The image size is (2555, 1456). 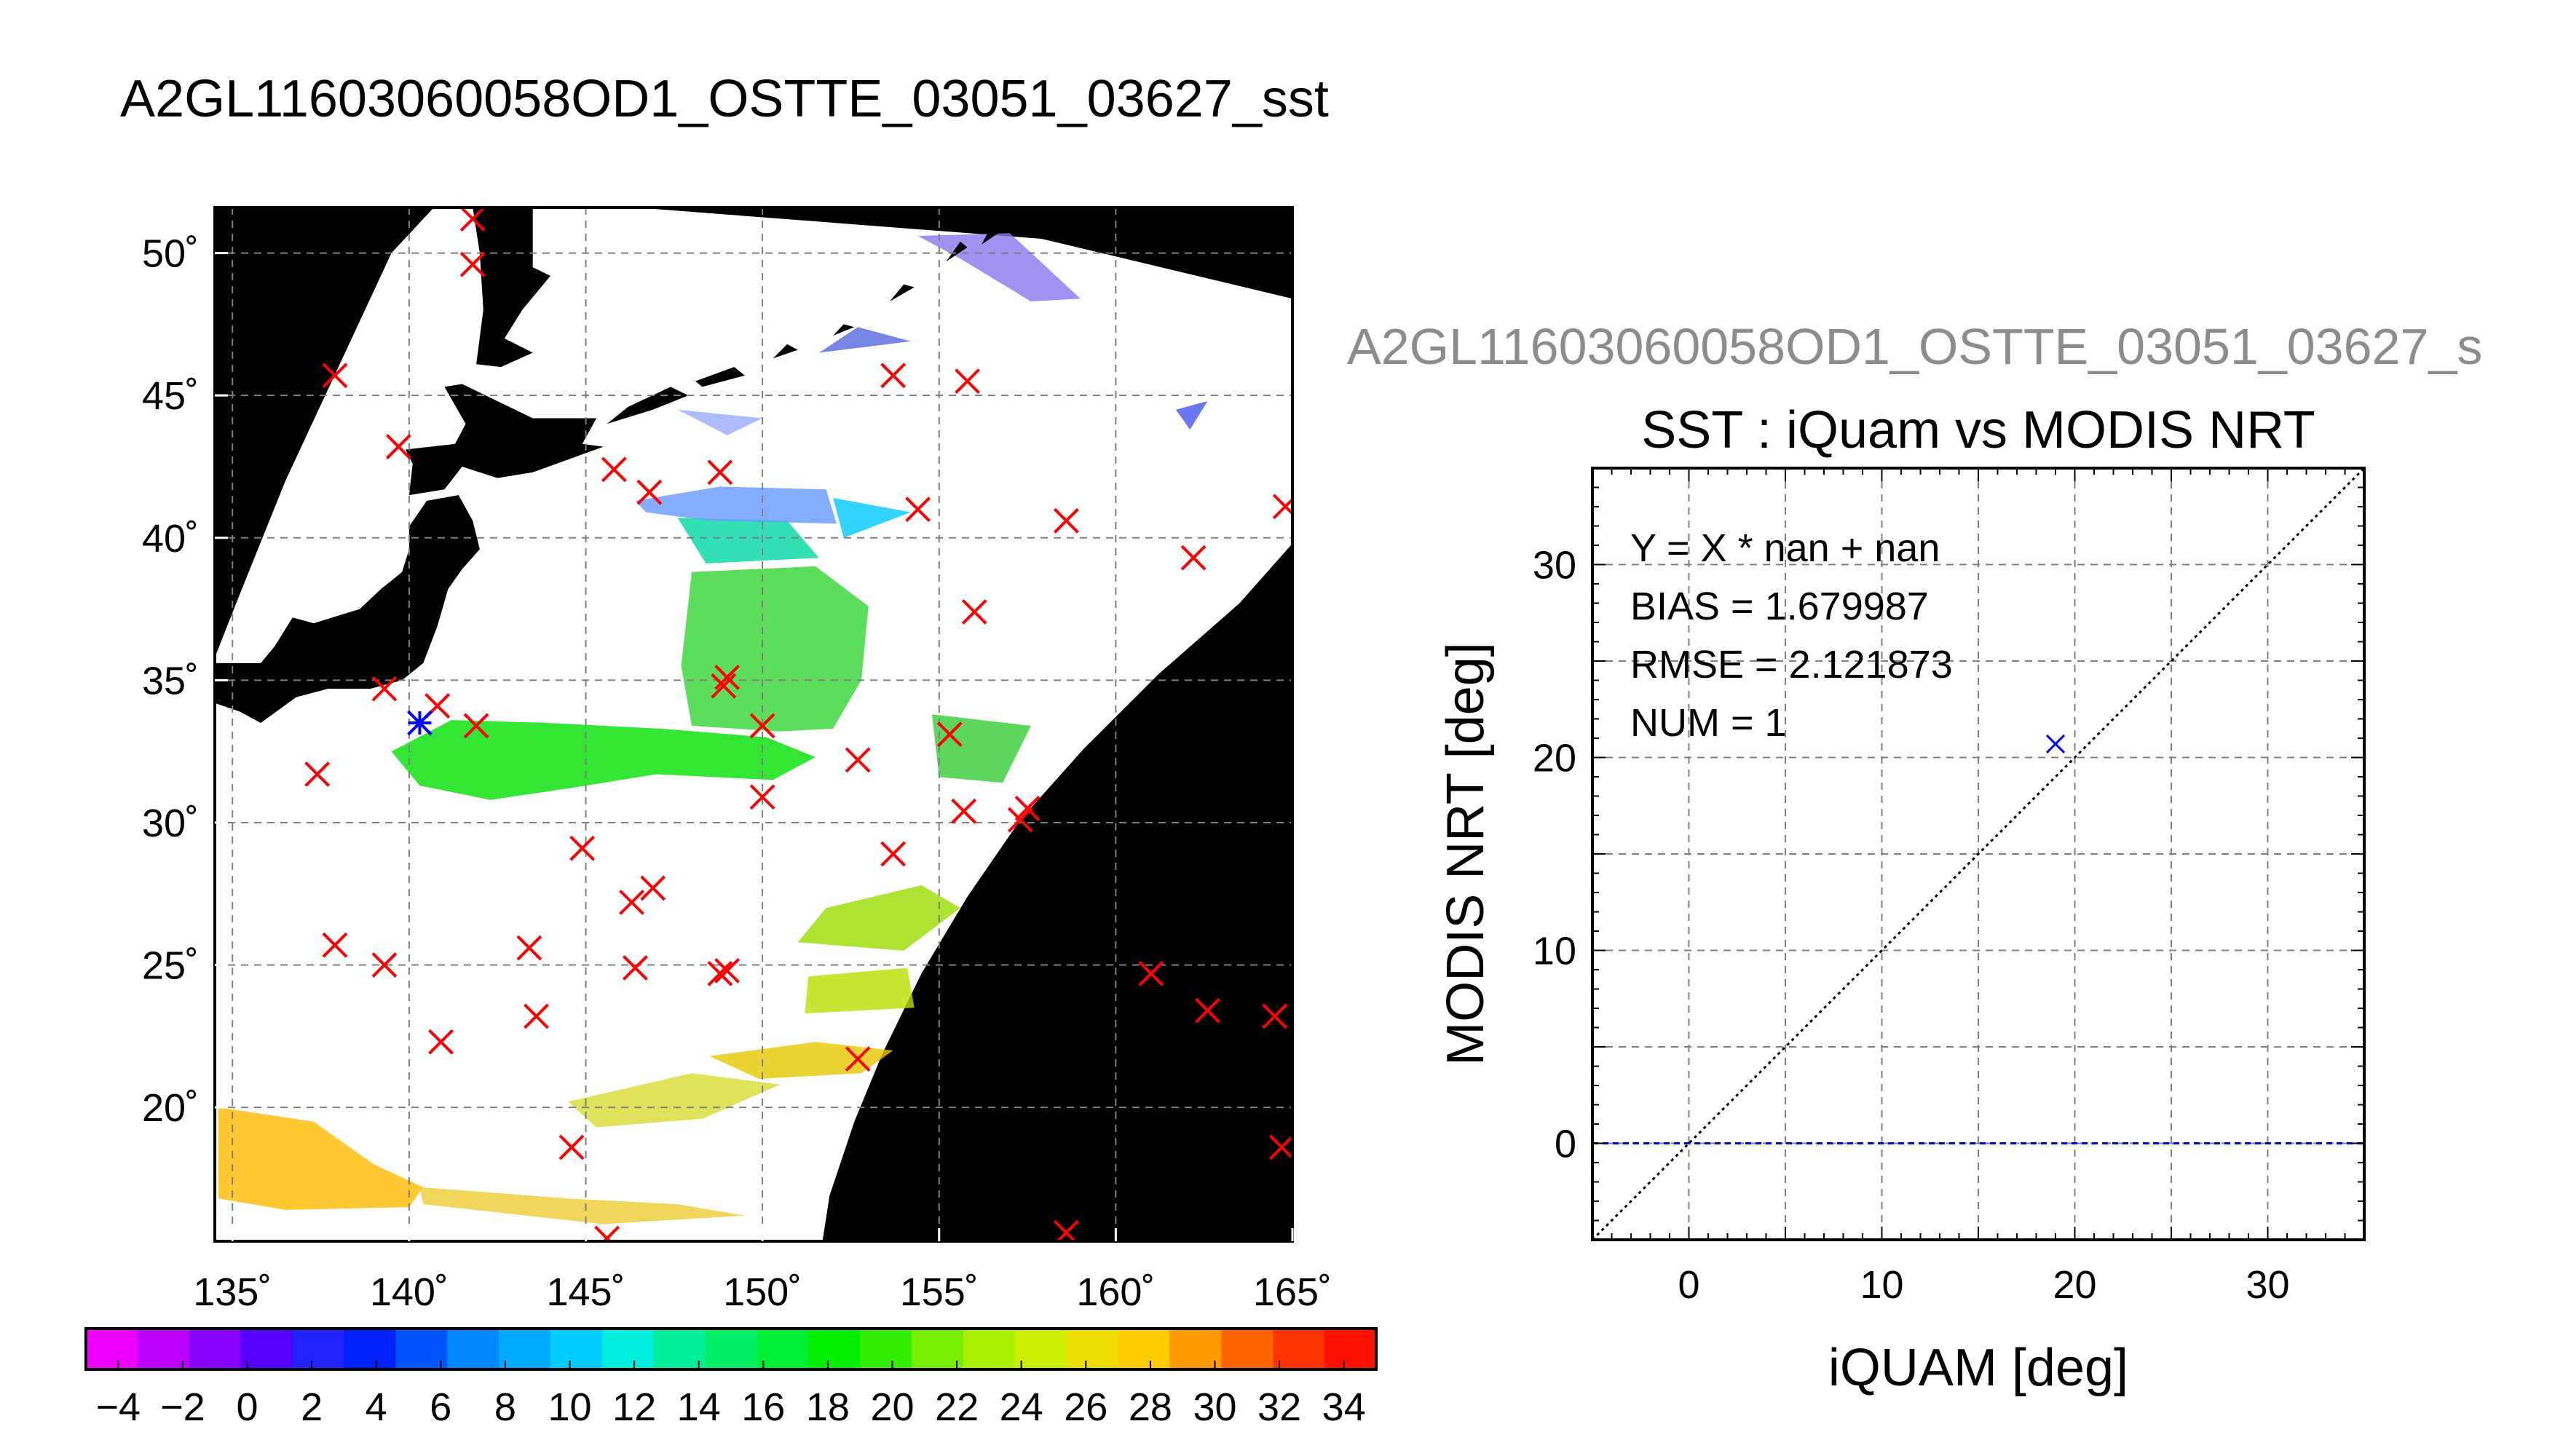 I want to click on scatter-y-tick-label: 0, so click(x=1565, y=1144).